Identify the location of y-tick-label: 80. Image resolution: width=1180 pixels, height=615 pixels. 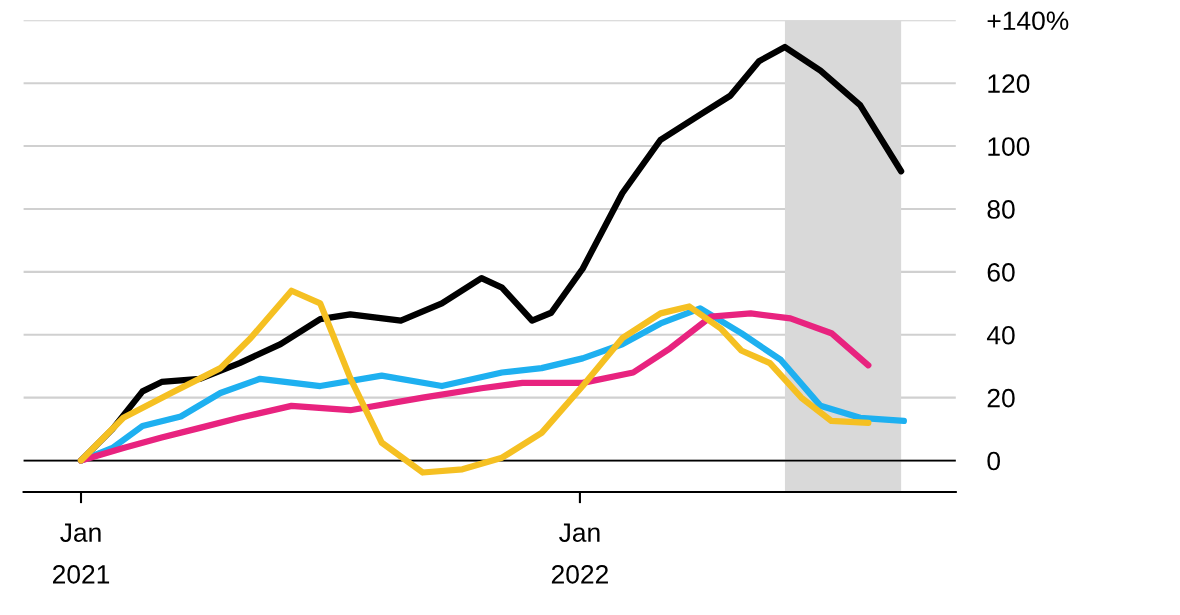
(1001, 209).